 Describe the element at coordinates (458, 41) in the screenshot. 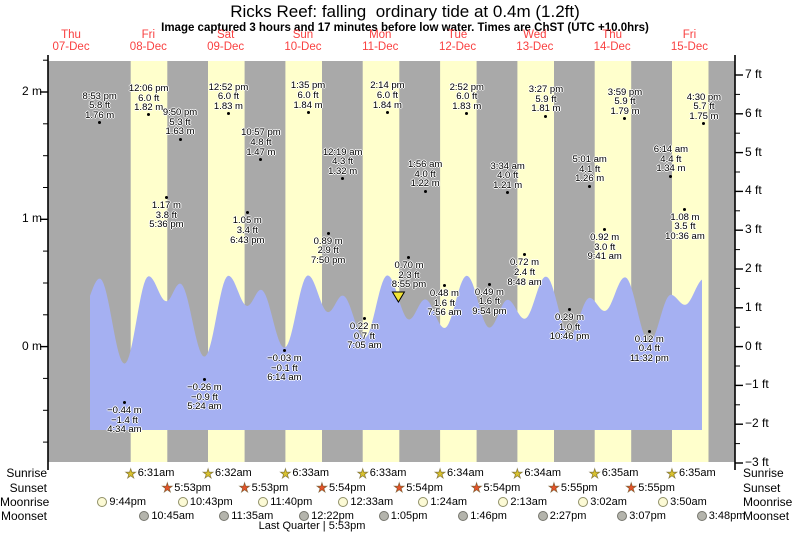

I see `day-label: Tue 12-Dec` at that location.